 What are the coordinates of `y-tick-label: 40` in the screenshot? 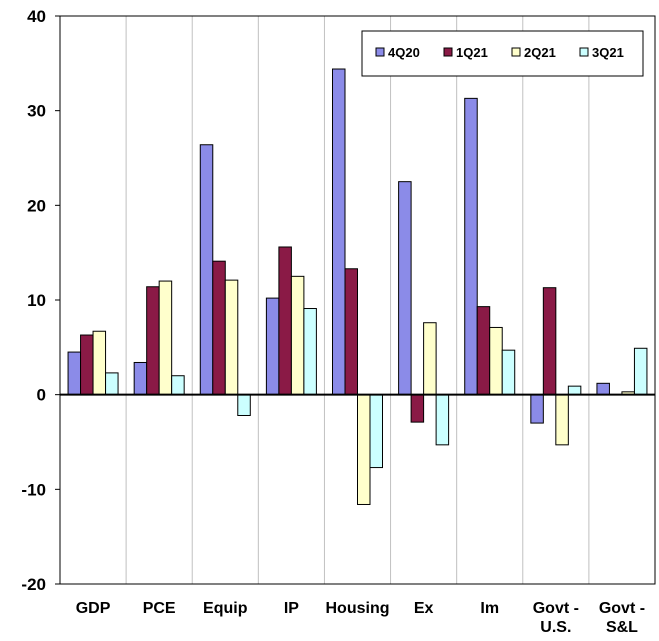 It's located at (36, 16).